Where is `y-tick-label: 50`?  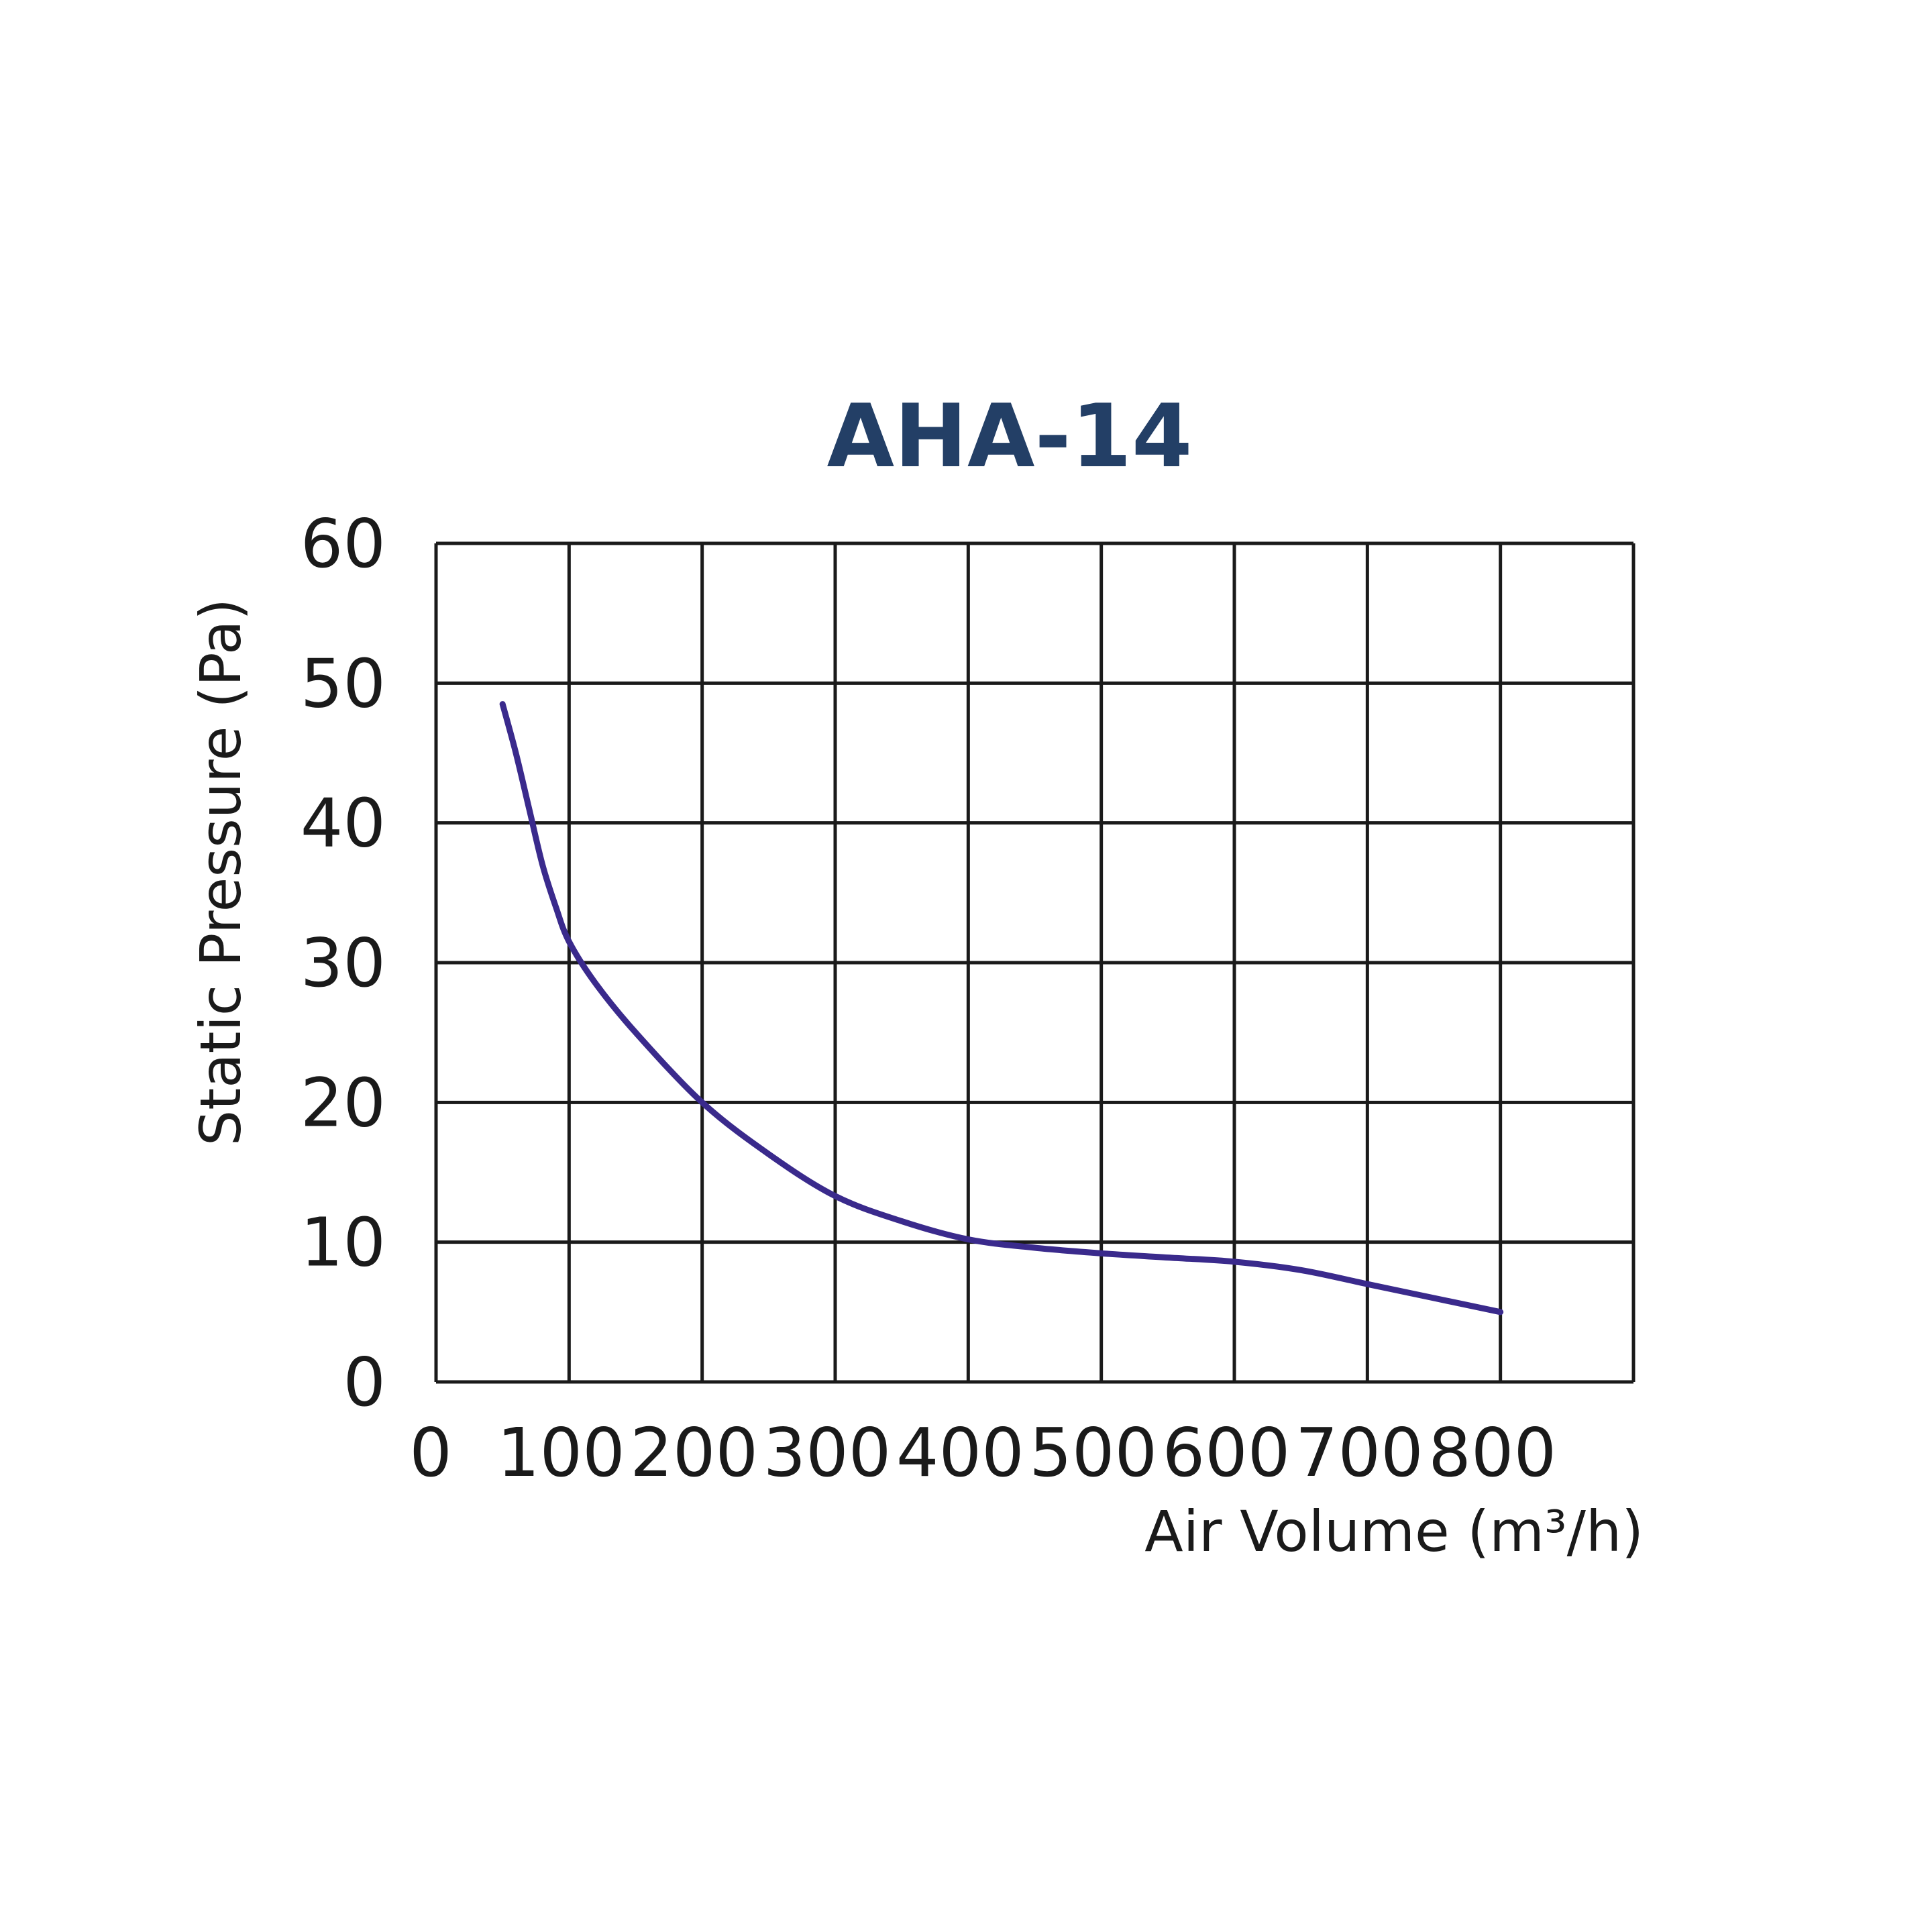 y-tick-label: 50 is located at coordinates (343, 683).